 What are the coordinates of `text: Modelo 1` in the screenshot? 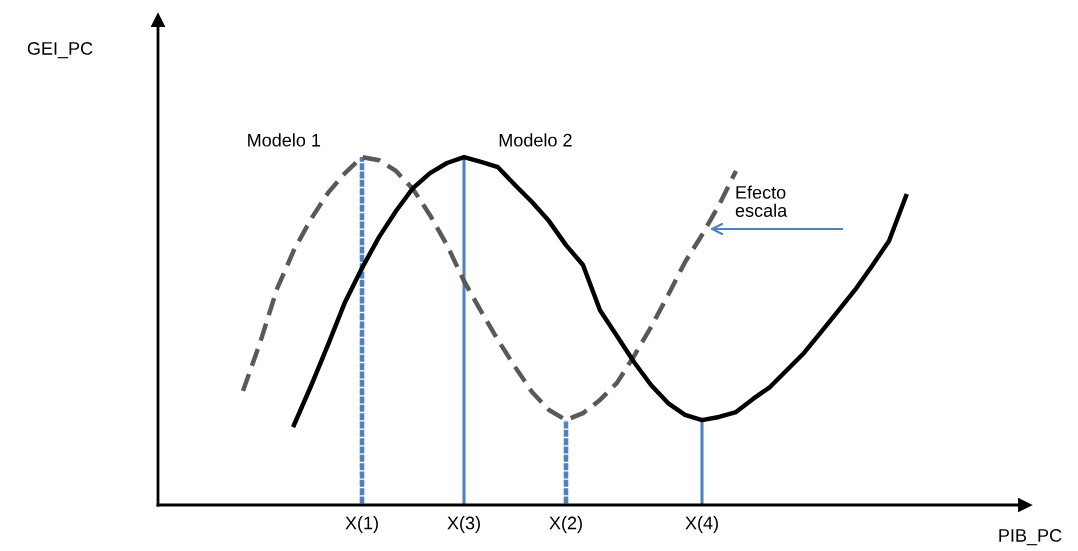 It's located at (284, 140).